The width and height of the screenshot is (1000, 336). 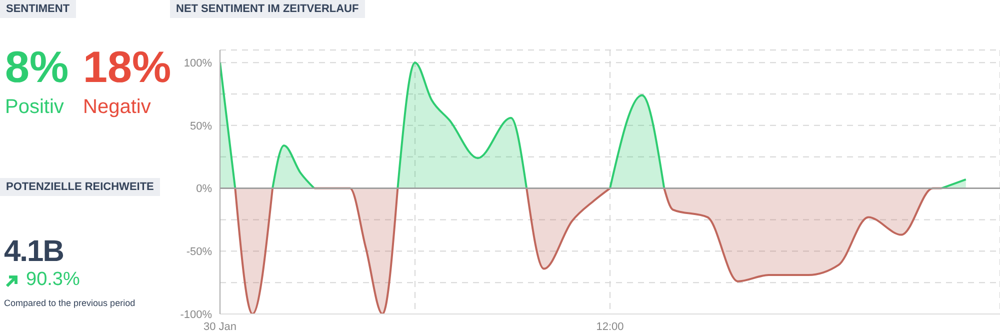 I want to click on text: Negativ, so click(x=117, y=107).